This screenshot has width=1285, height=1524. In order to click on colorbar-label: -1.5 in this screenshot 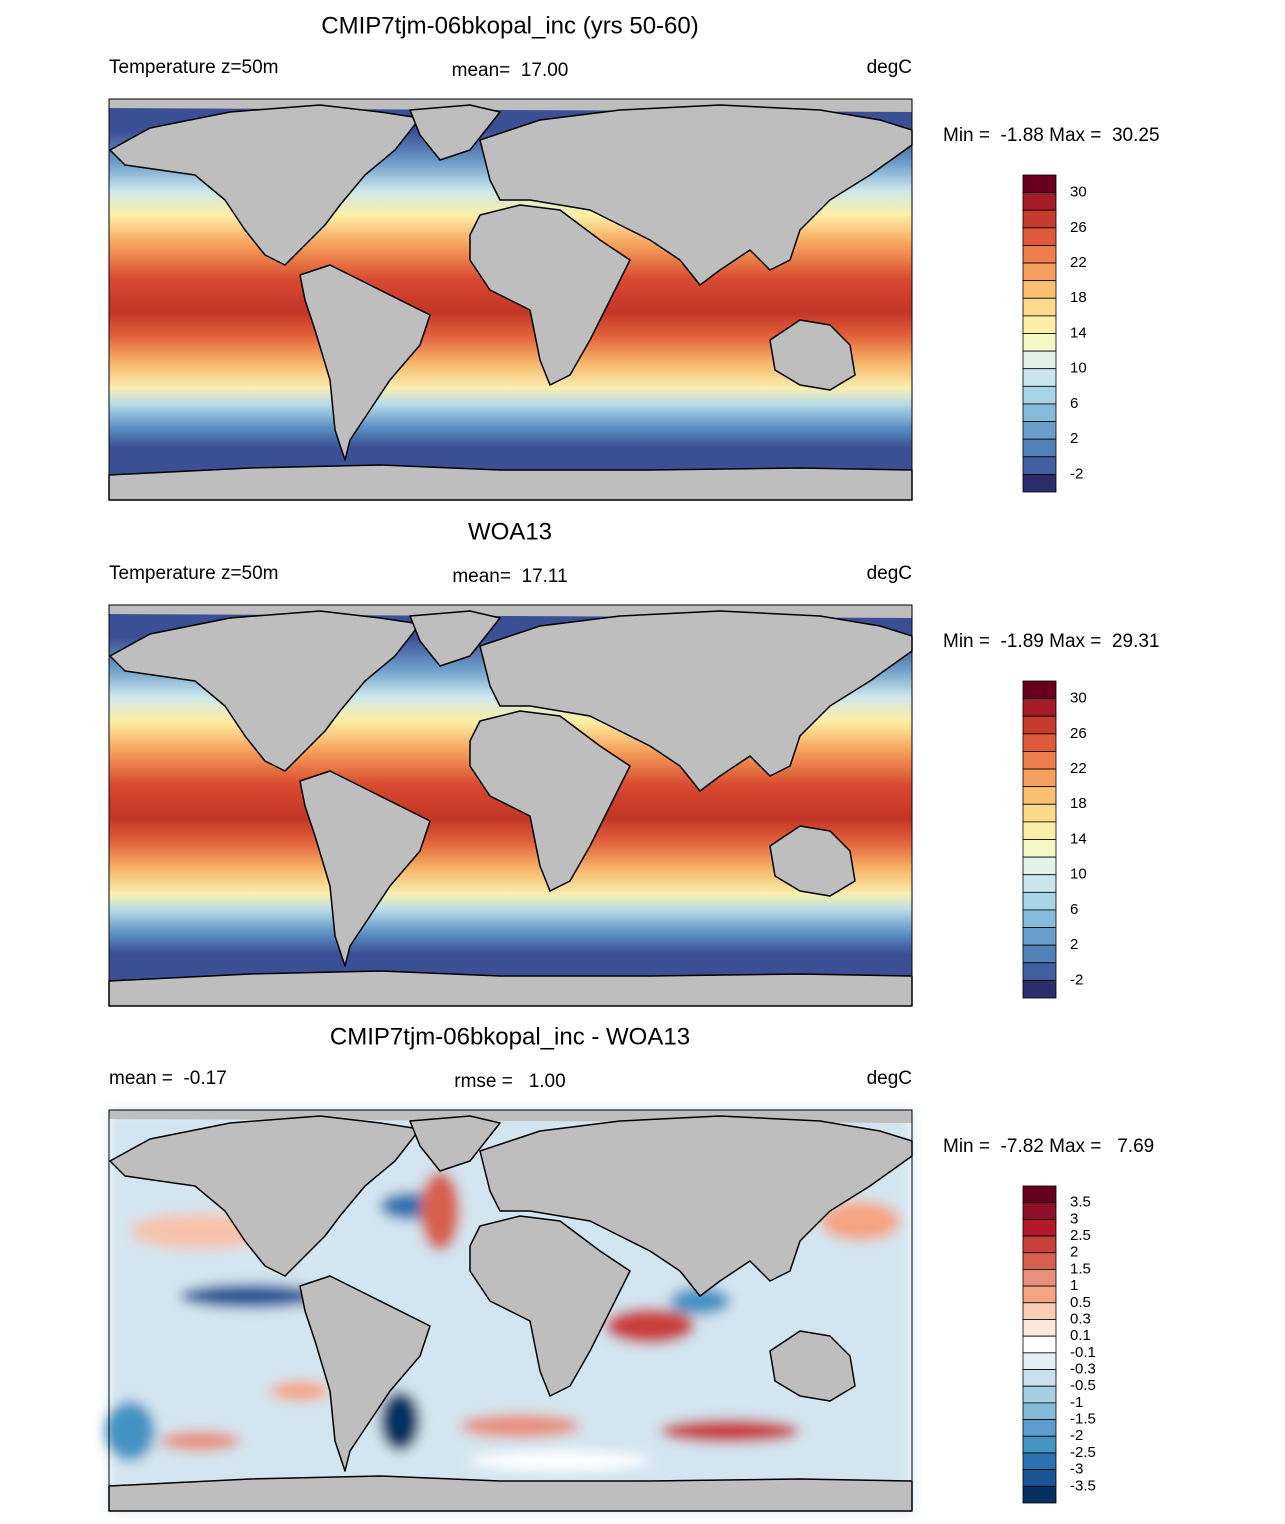, I will do `click(1083, 1419)`.